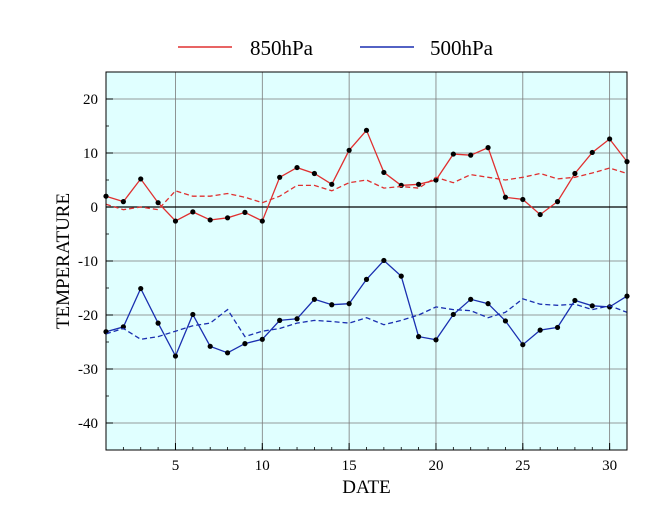  What do you see at coordinates (462, 48) in the screenshot?
I see `legend-label: 500hPa` at bounding box center [462, 48].